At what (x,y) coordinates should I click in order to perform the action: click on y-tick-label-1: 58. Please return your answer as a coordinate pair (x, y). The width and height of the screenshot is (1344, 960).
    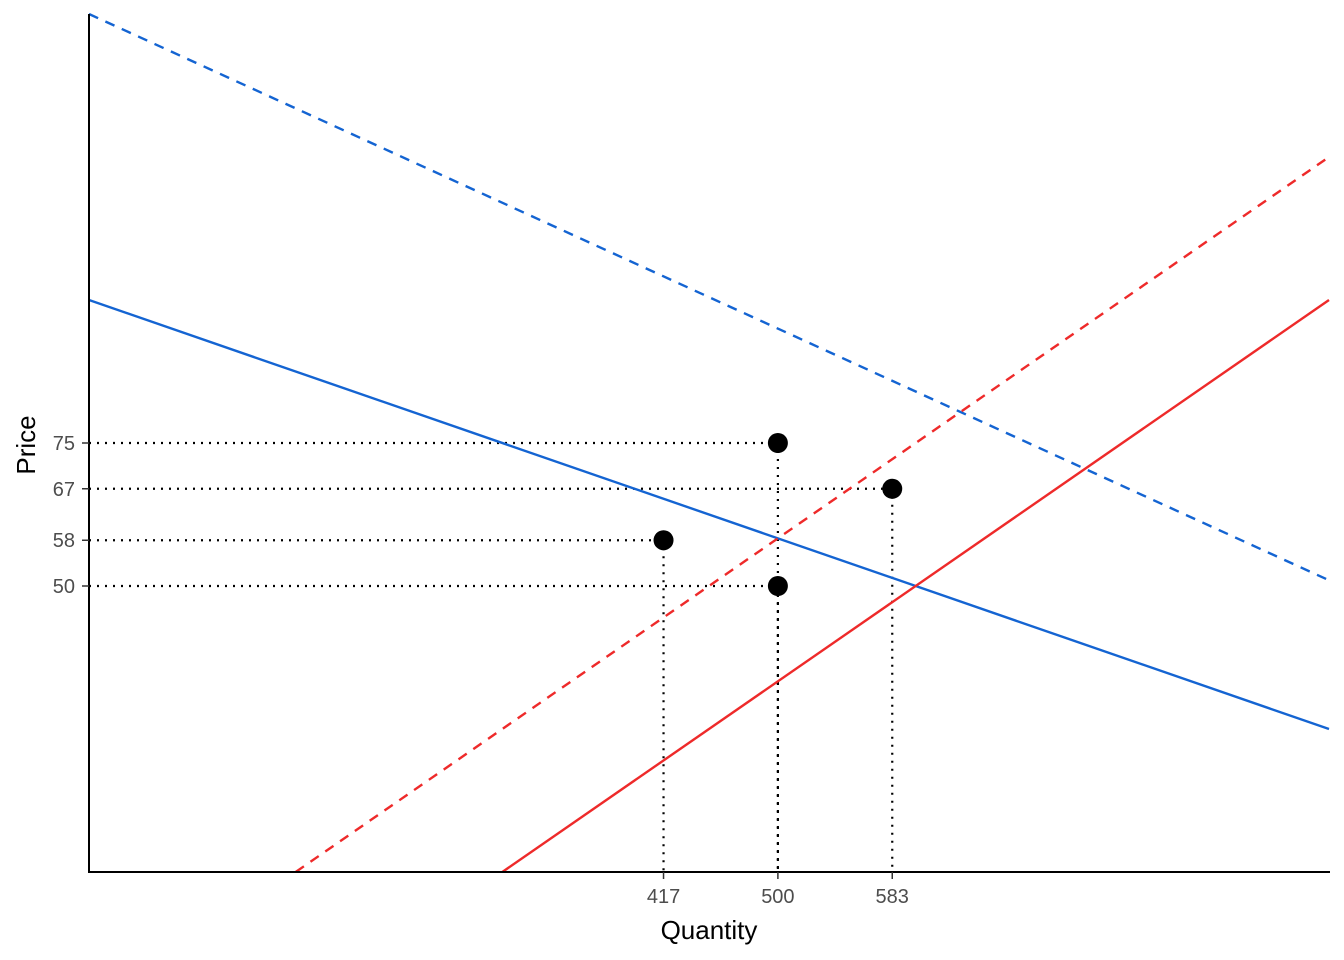
    Looking at the image, I should click on (64, 541).